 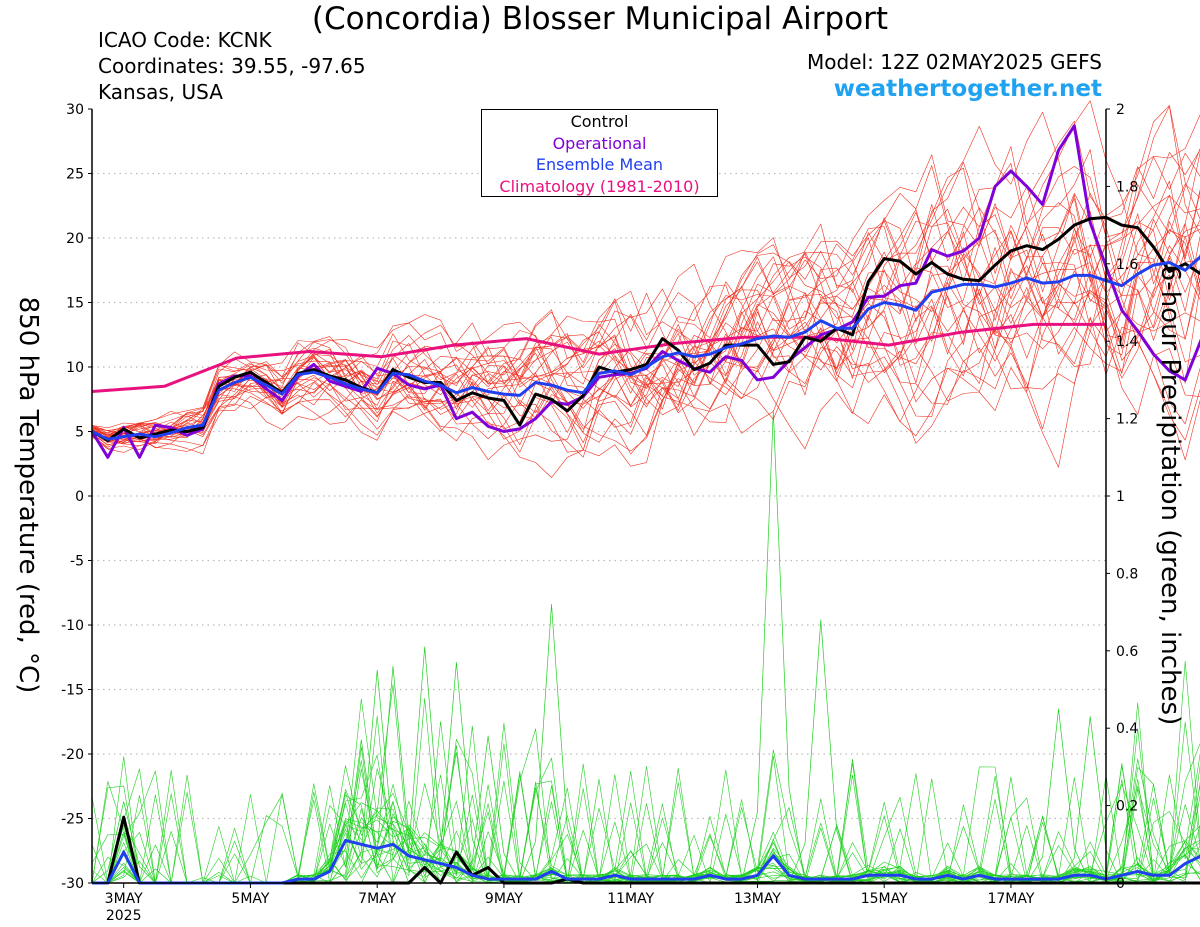 What do you see at coordinates (570, 903) in the screenshot?
I see `x-tick-labels: 3MAY 5MAY 7MAY 9MAY 11MAY 13MAY 15MAY 17MAY 2025` at bounding box center [570, 903].